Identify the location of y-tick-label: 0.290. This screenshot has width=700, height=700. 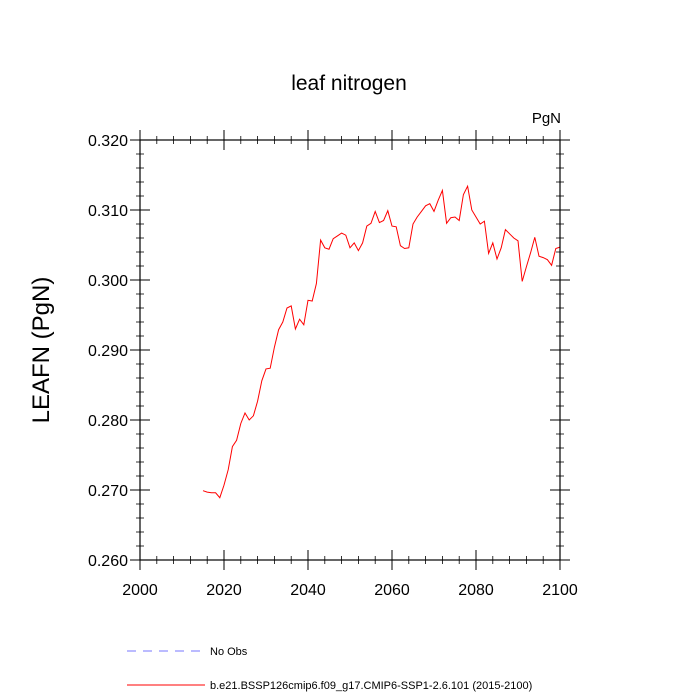
(108, 351).